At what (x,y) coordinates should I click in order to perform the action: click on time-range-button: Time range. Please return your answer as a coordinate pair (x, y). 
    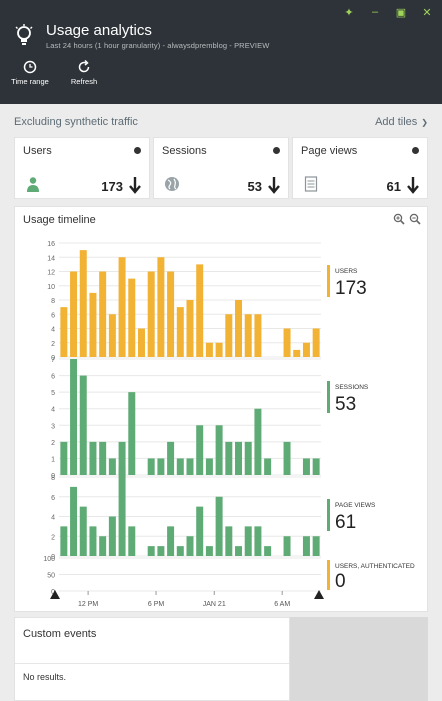
    Looking at the image, I should click on (30, 73).